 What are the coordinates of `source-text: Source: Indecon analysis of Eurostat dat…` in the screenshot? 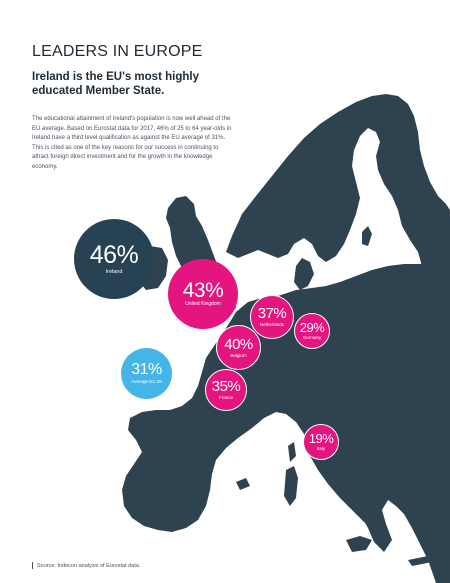 It's located at (89, 565).